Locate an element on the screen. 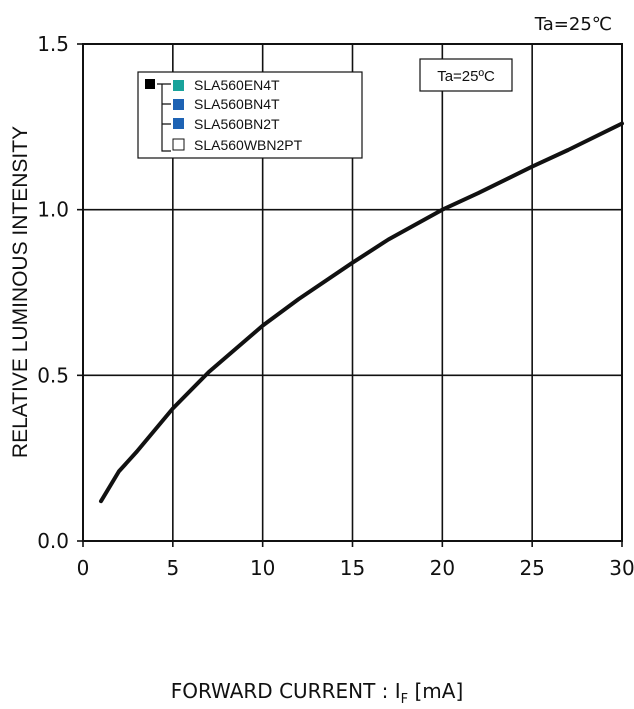 This screenshot has height=709, width=634. x-tick-label: 30 is located at coordinates (621, 568).